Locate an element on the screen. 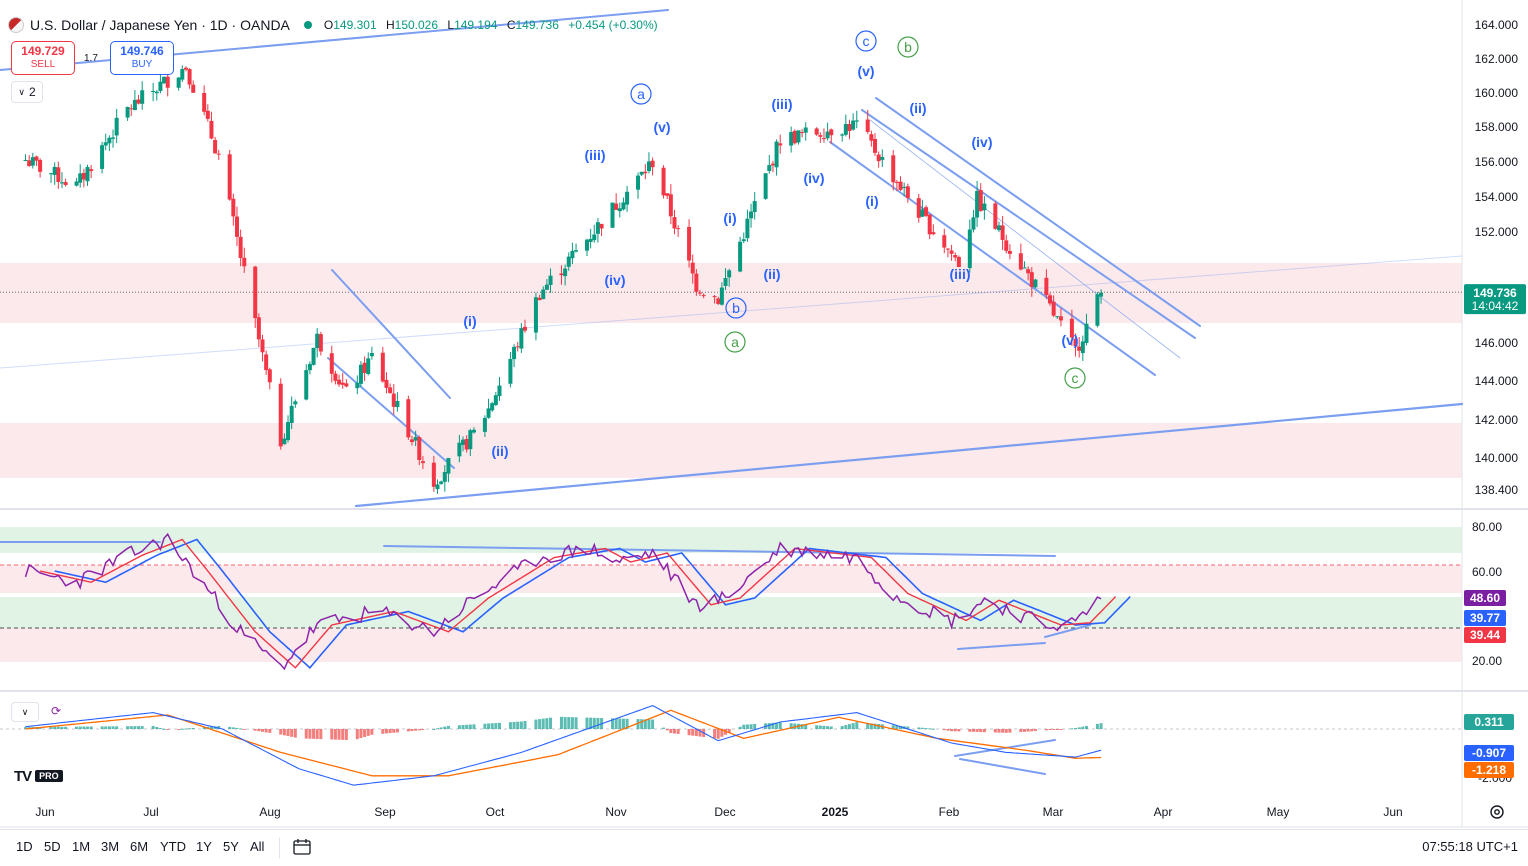  gear-icon is located at coordinates (1497, 812).